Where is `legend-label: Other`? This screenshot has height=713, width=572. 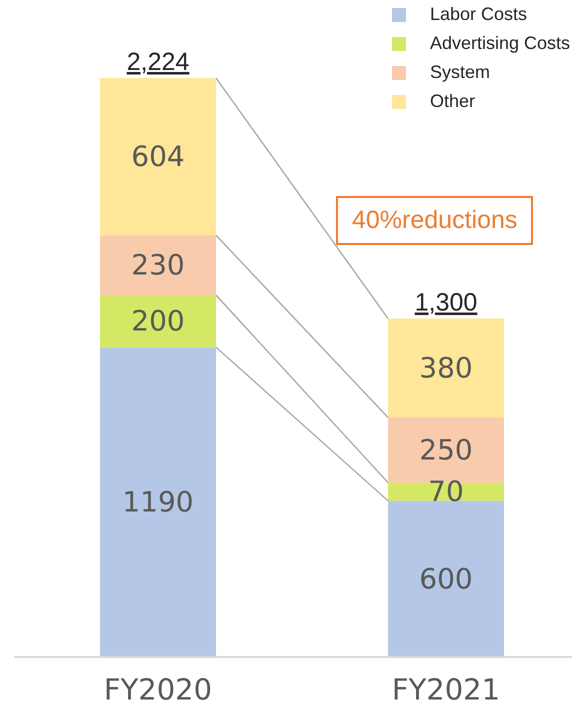
legend-label: Other is located at coordinates (452, 101).